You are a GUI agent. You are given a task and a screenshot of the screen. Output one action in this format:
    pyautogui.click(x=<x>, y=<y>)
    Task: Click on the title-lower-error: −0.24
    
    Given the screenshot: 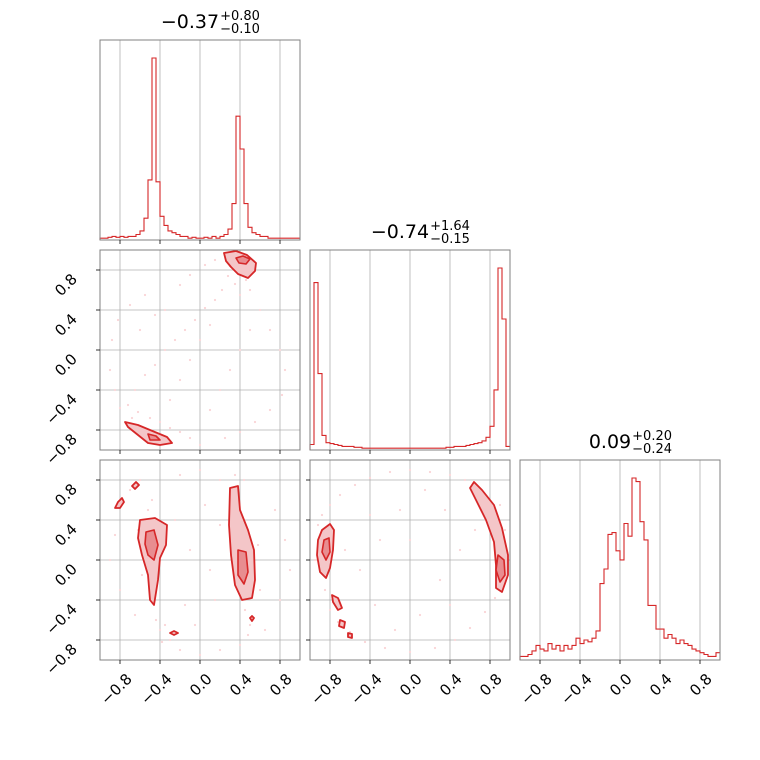 What is the action you would take?
    pyautogui.click(x=652, y=449)
    